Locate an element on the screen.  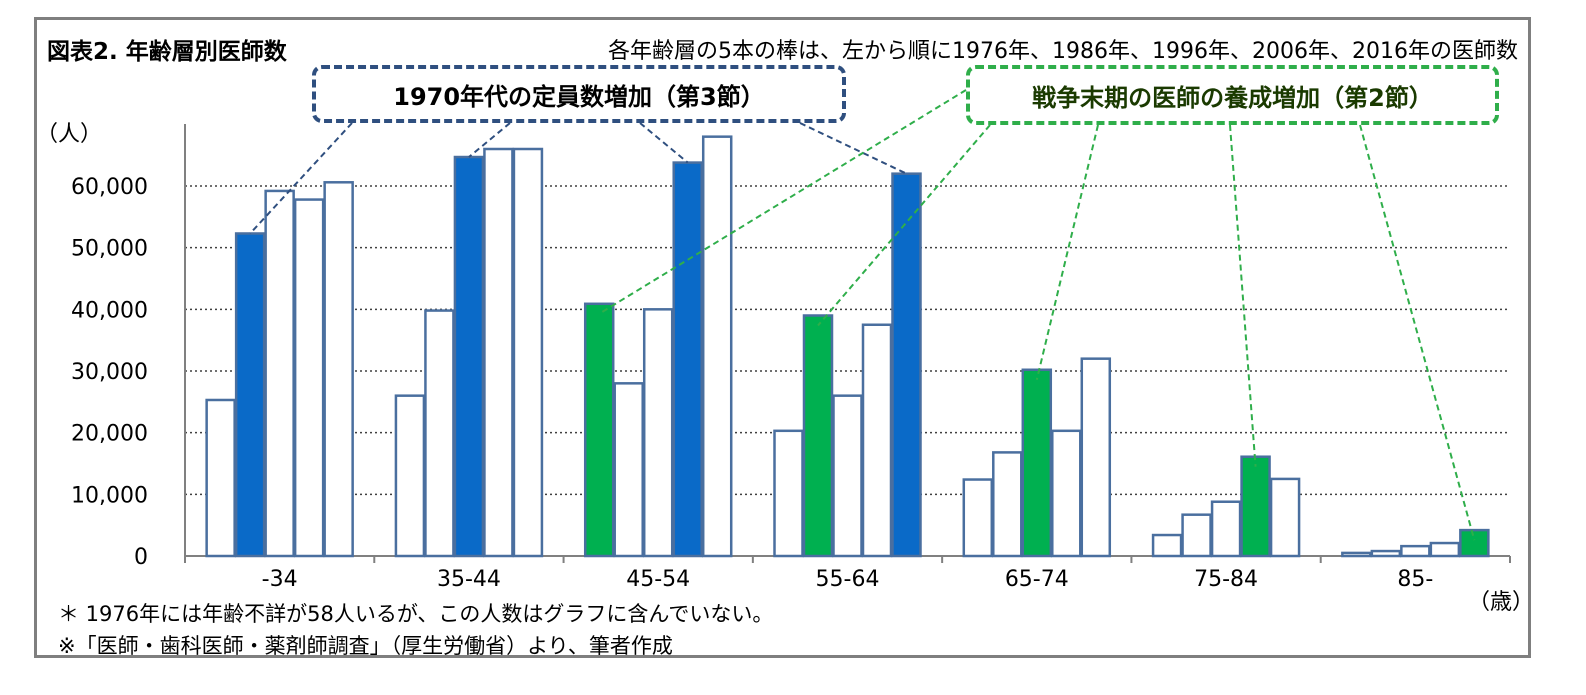
y-tick-label: 50,000 is located at coordinates (109, 249).